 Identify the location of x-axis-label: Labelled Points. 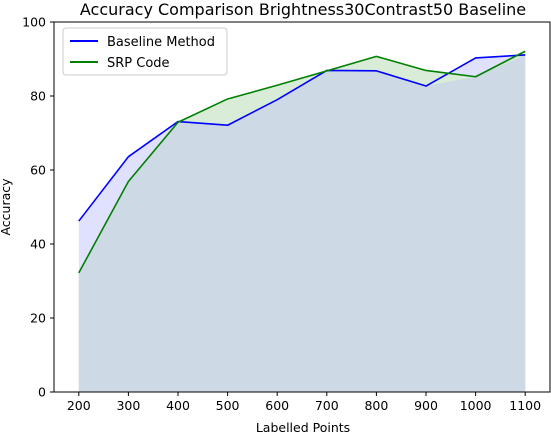
(303, 427).